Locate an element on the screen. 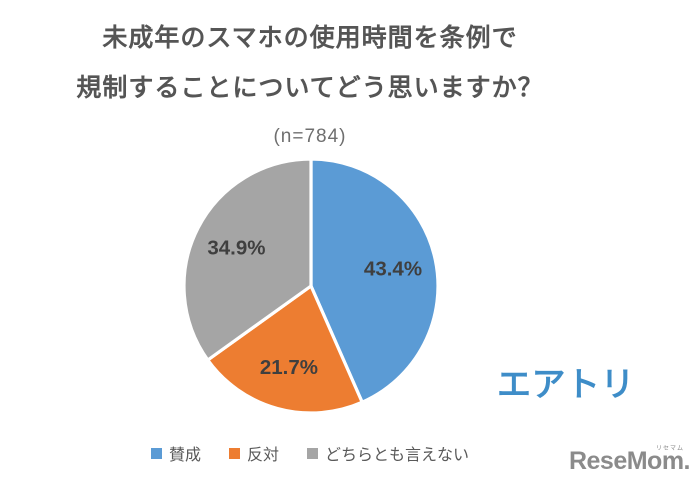  pie-slice-neutral is located at coordinates (247, 259).